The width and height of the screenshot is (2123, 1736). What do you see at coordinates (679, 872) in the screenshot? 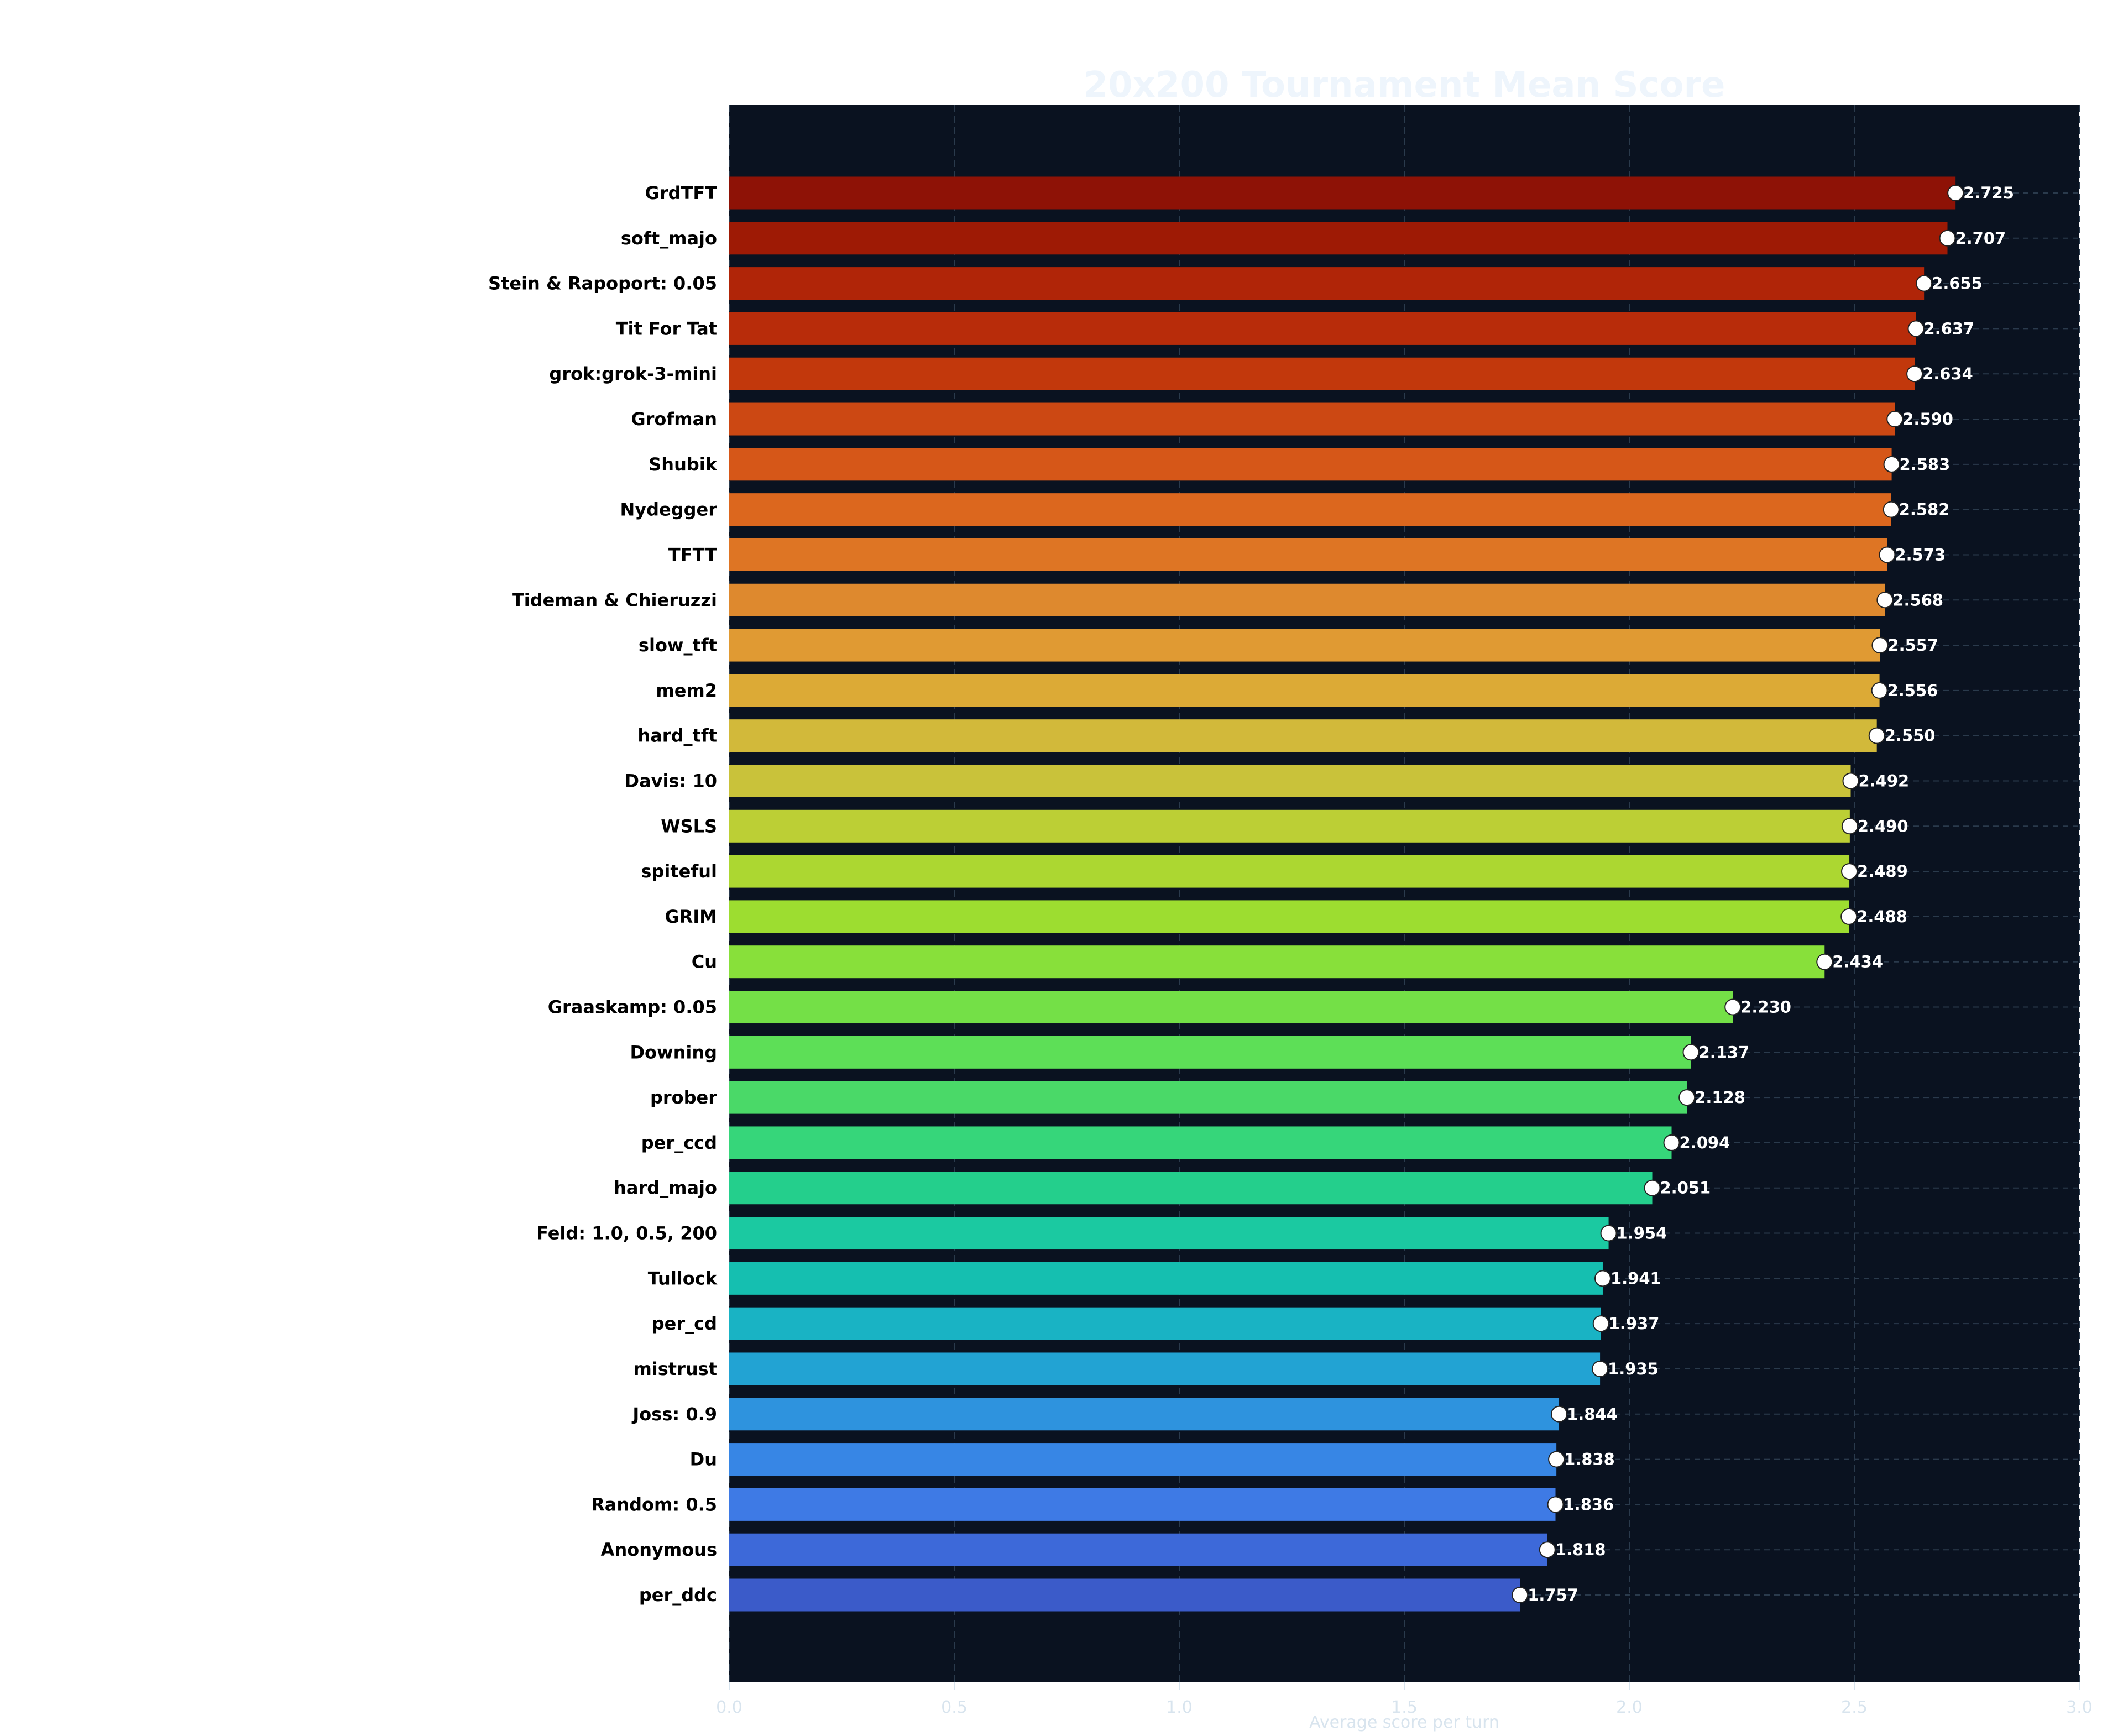
I see `y-tick-label: spiteful` at bounding box center [679, 872].